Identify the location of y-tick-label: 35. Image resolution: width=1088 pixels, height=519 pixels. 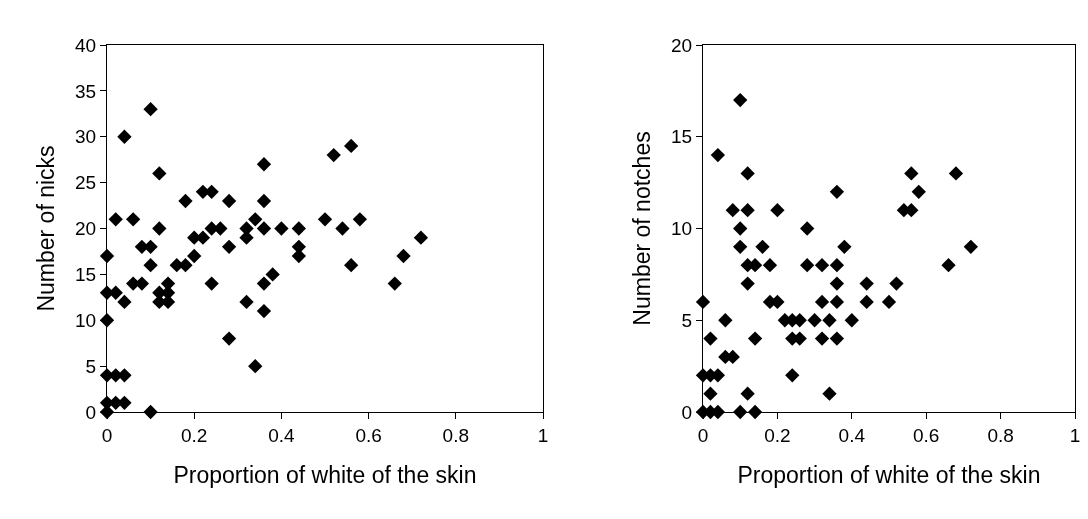
(86, 91).